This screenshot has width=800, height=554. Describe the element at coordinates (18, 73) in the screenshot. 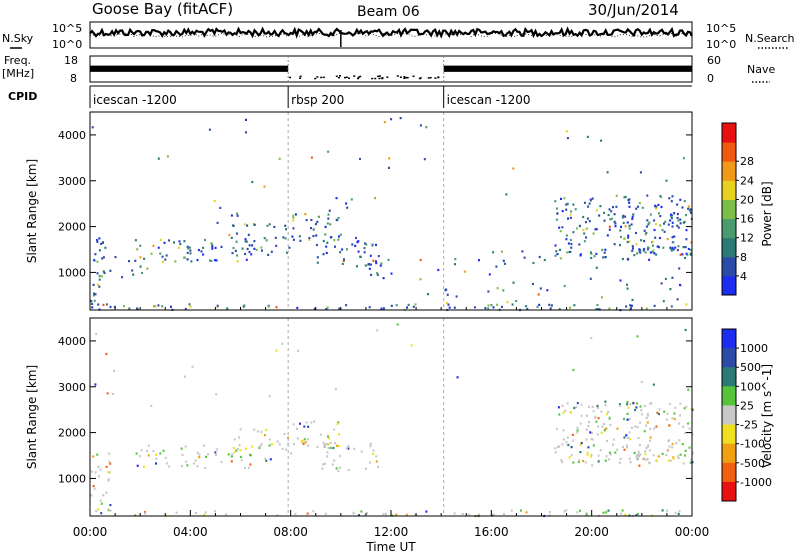

I see `frequency-unit: [MHz]` at that location.